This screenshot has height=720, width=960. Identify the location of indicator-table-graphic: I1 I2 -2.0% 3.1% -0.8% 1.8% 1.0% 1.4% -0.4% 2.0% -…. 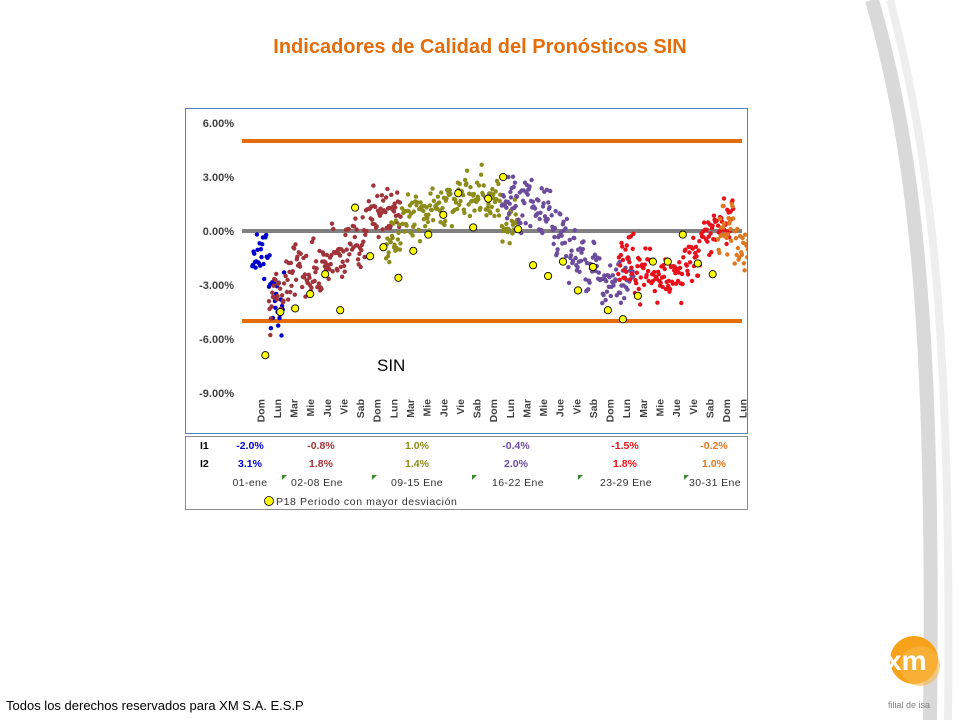
(470, 474).